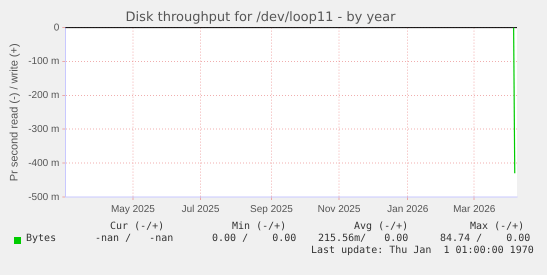 The height and width of the screenshot is (275, 547). I want to click on y-tick-label: -200 m, so click(44, 96).